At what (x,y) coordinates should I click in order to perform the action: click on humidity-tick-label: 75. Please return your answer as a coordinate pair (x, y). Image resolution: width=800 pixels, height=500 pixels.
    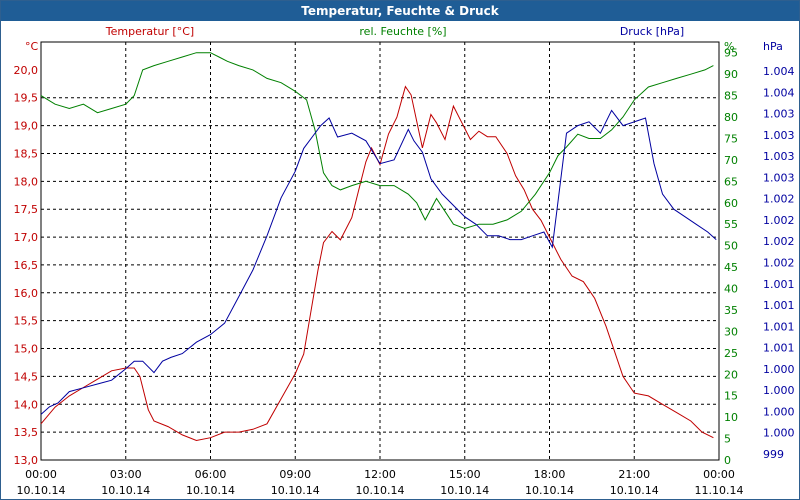
    Looking at the image, I should click on (731, 138).